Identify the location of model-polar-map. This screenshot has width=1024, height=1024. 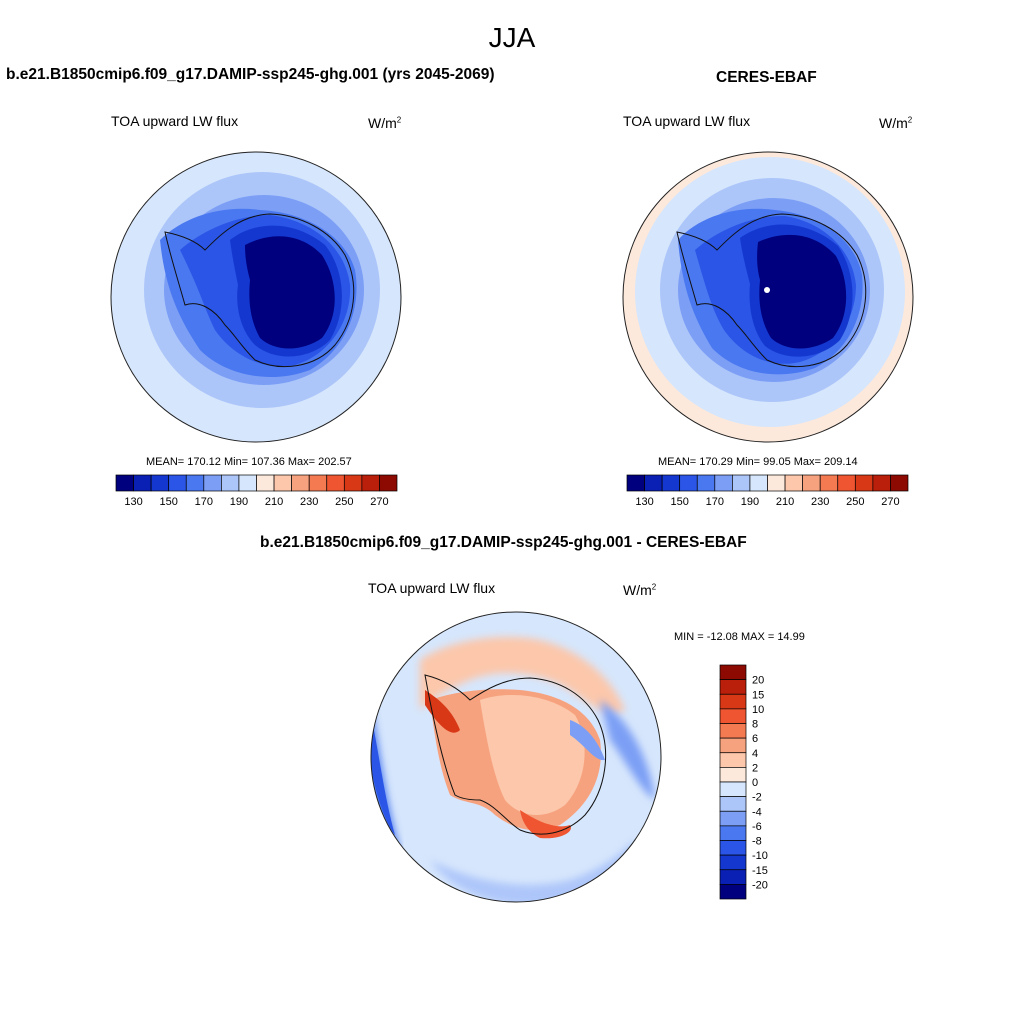
(256, 297).